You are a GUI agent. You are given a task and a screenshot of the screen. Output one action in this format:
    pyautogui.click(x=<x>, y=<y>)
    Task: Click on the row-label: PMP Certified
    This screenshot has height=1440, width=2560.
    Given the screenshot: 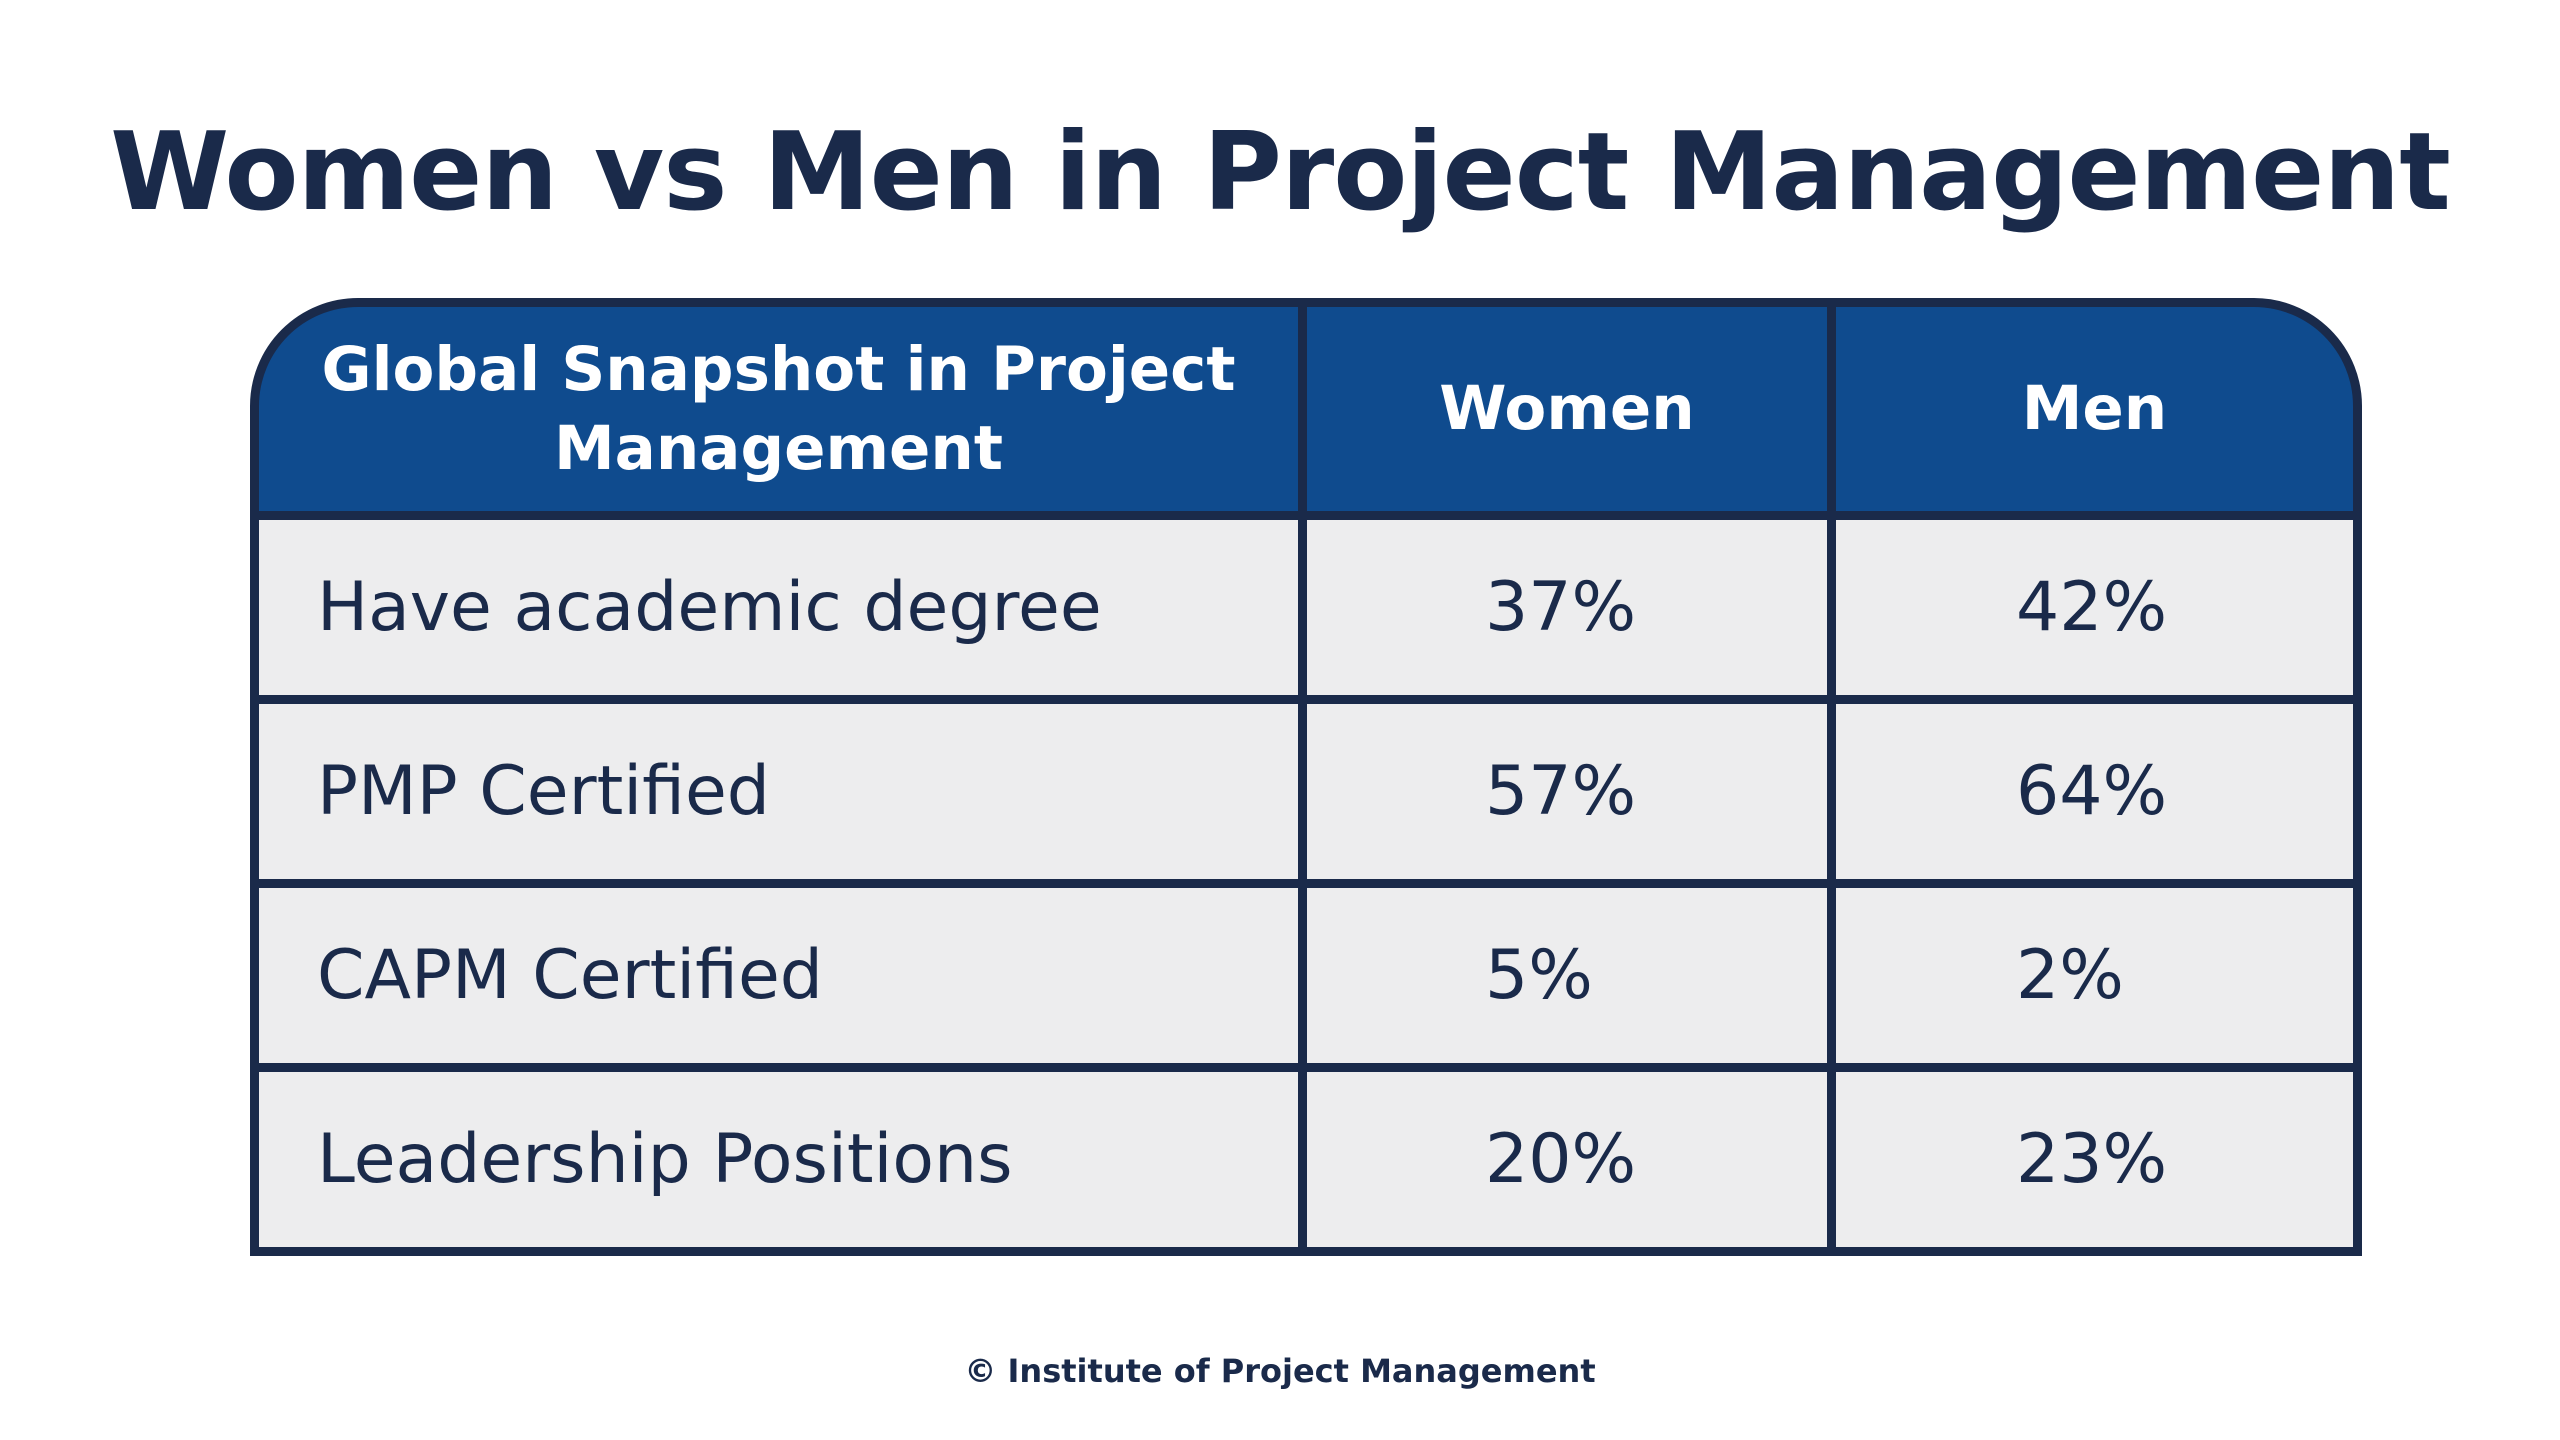 What is the action you would take?
    pyautogui.click(x=783, y=787)
    